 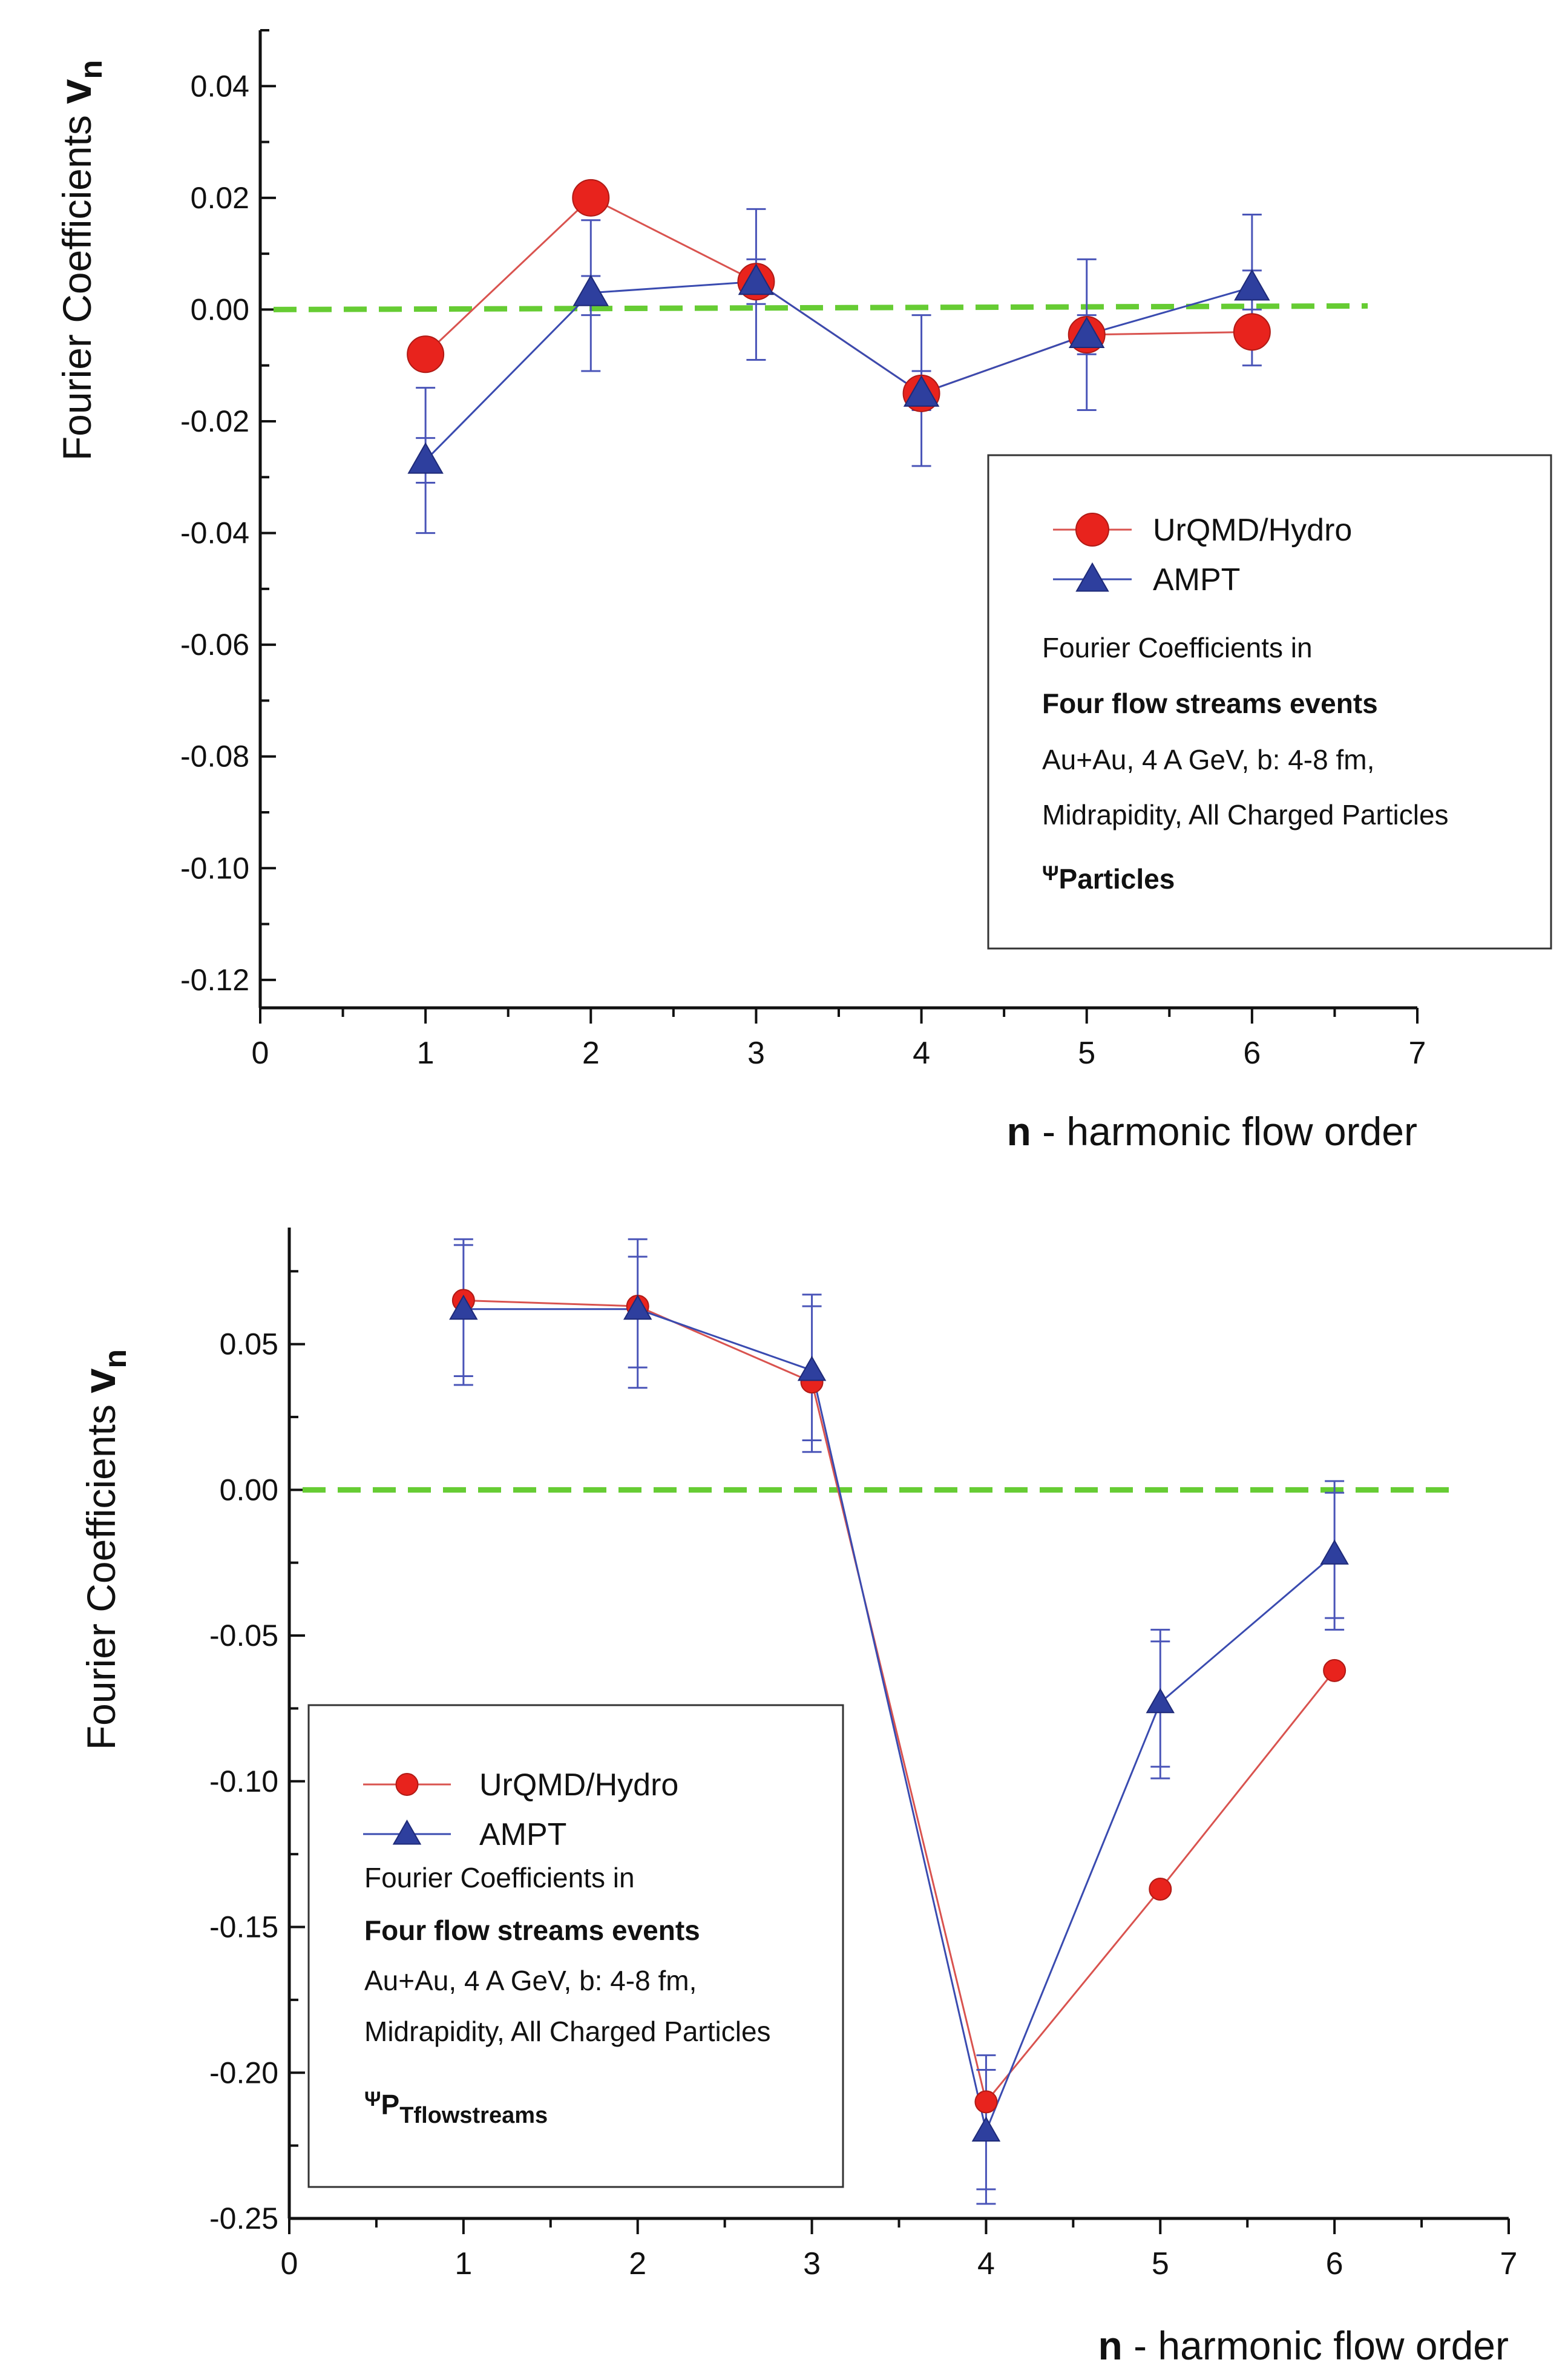 I want to click on y-tick-label: -0.08, so click(x=214, y=757).